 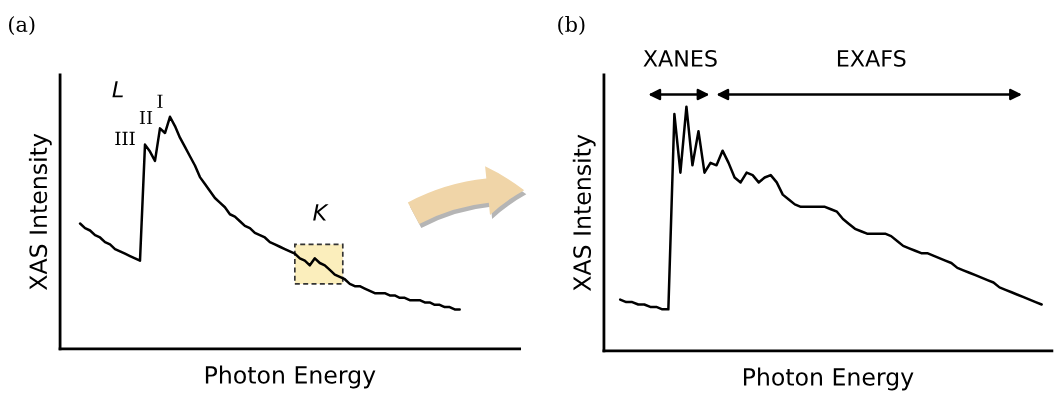 I want to click on annotation: K, so click(x=321, y=212).